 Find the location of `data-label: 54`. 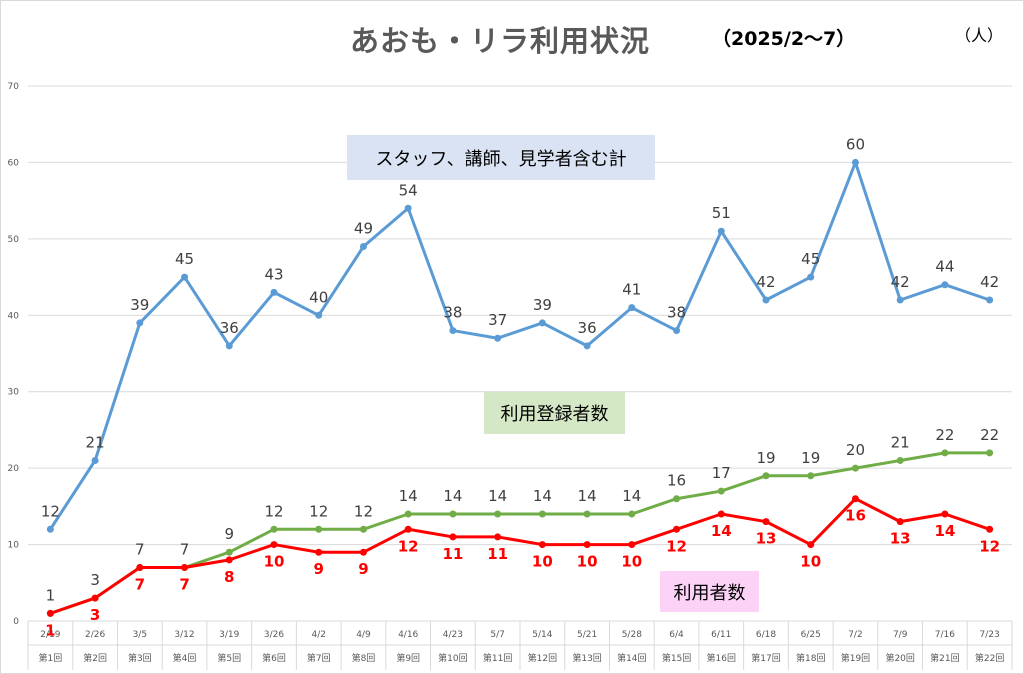

data-label: 54 is located at coordinates (408, 190).